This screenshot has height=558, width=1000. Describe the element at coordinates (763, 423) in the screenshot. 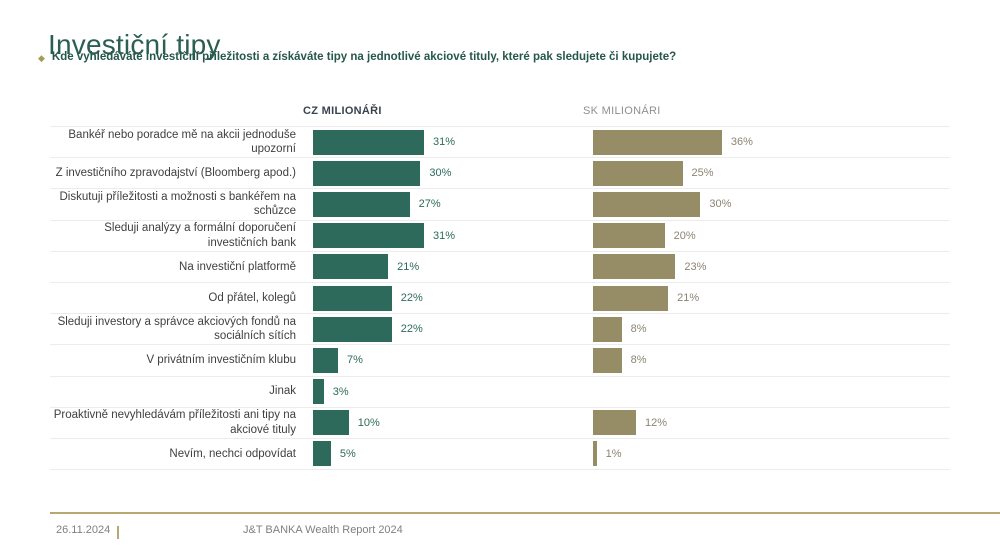

I see `sk-bar-cell: 12%` at that location.